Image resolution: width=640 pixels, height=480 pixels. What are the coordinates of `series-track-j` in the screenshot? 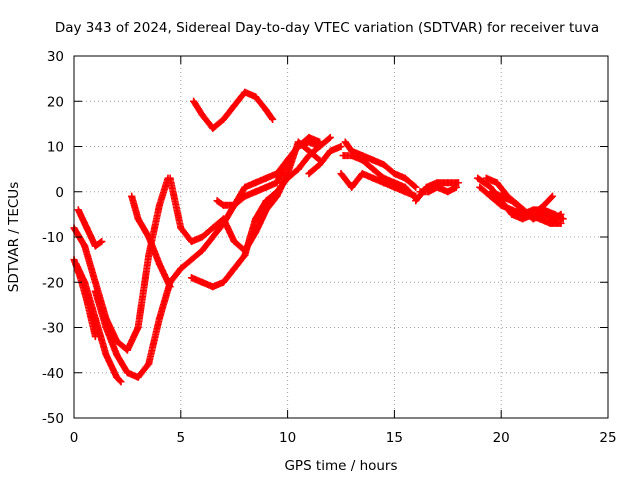 It's located at (268, 173).